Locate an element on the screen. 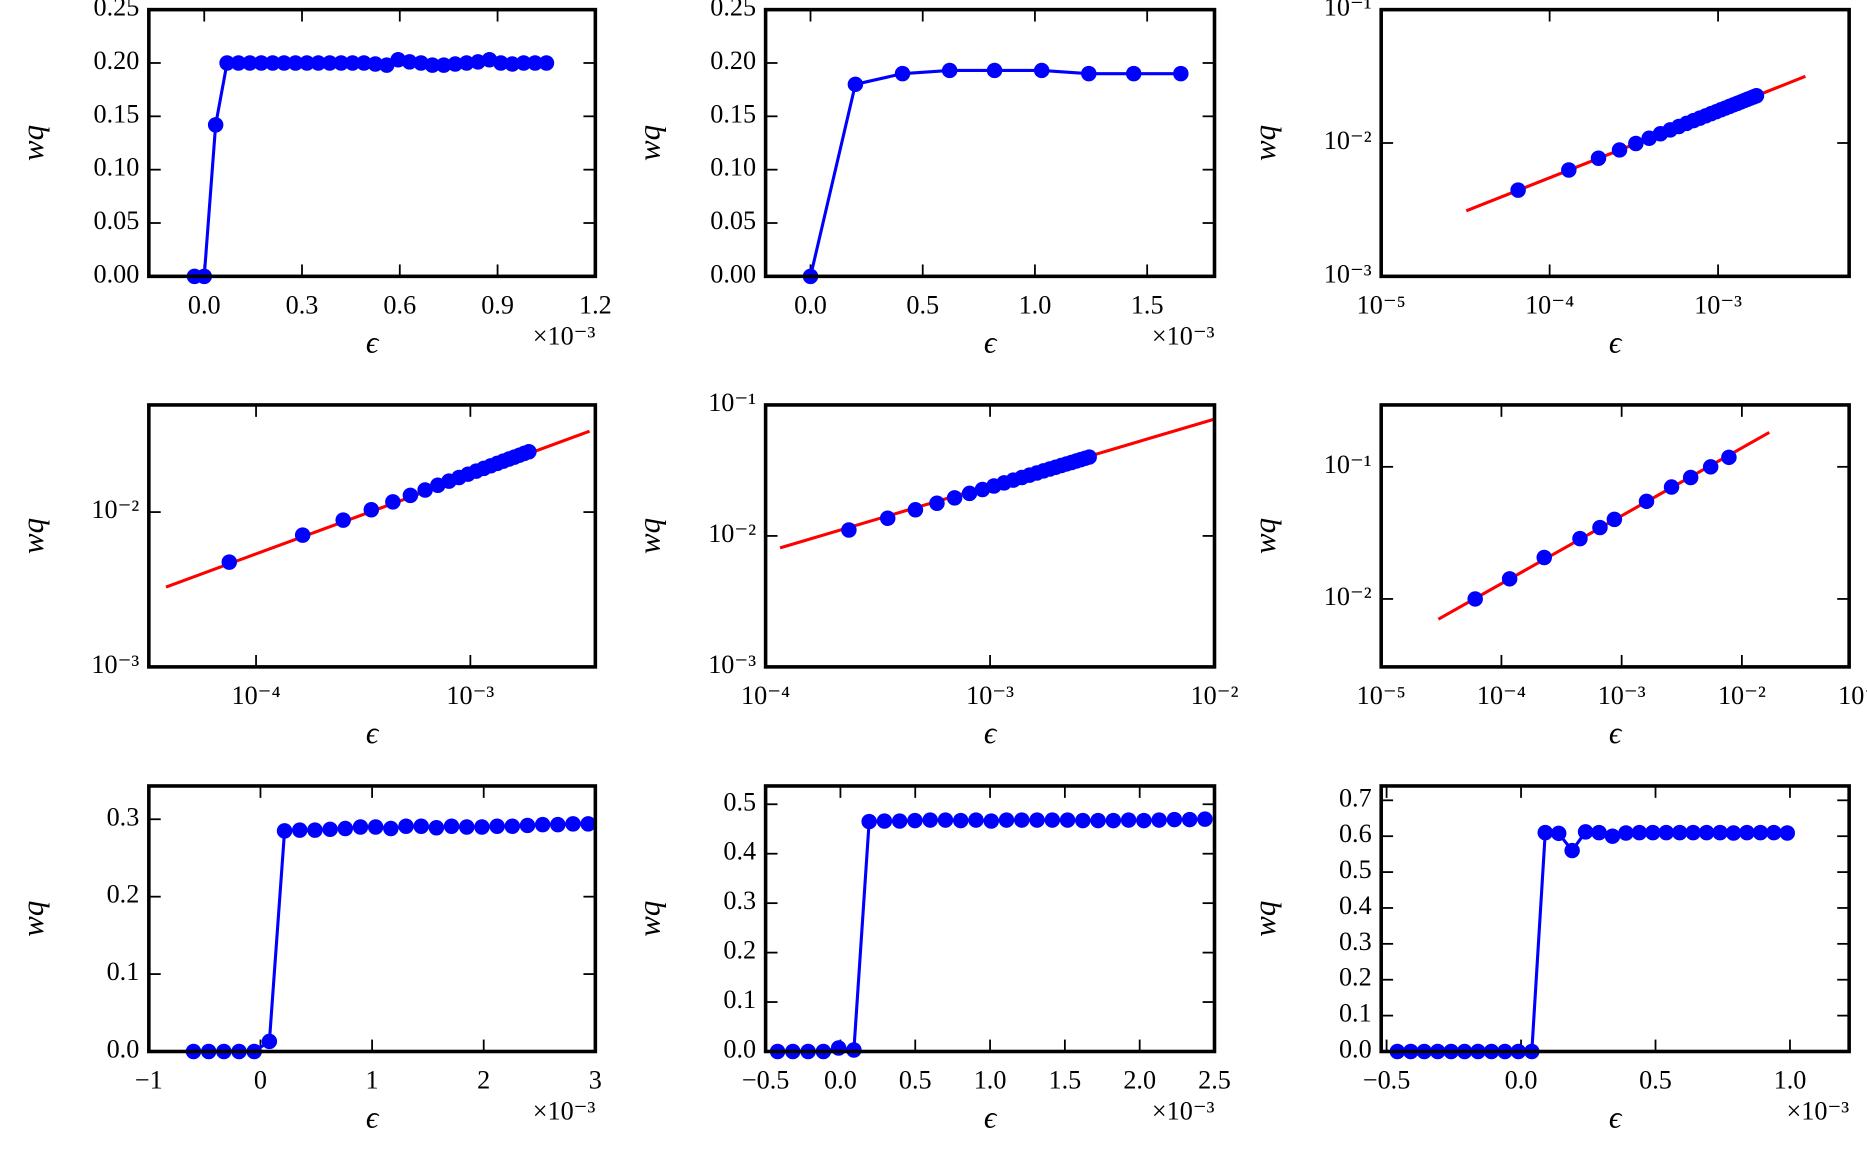 This screenshot has height=1154, width=1867. y-tick-label: 0.1 is located at coordinates (1355, 1013).